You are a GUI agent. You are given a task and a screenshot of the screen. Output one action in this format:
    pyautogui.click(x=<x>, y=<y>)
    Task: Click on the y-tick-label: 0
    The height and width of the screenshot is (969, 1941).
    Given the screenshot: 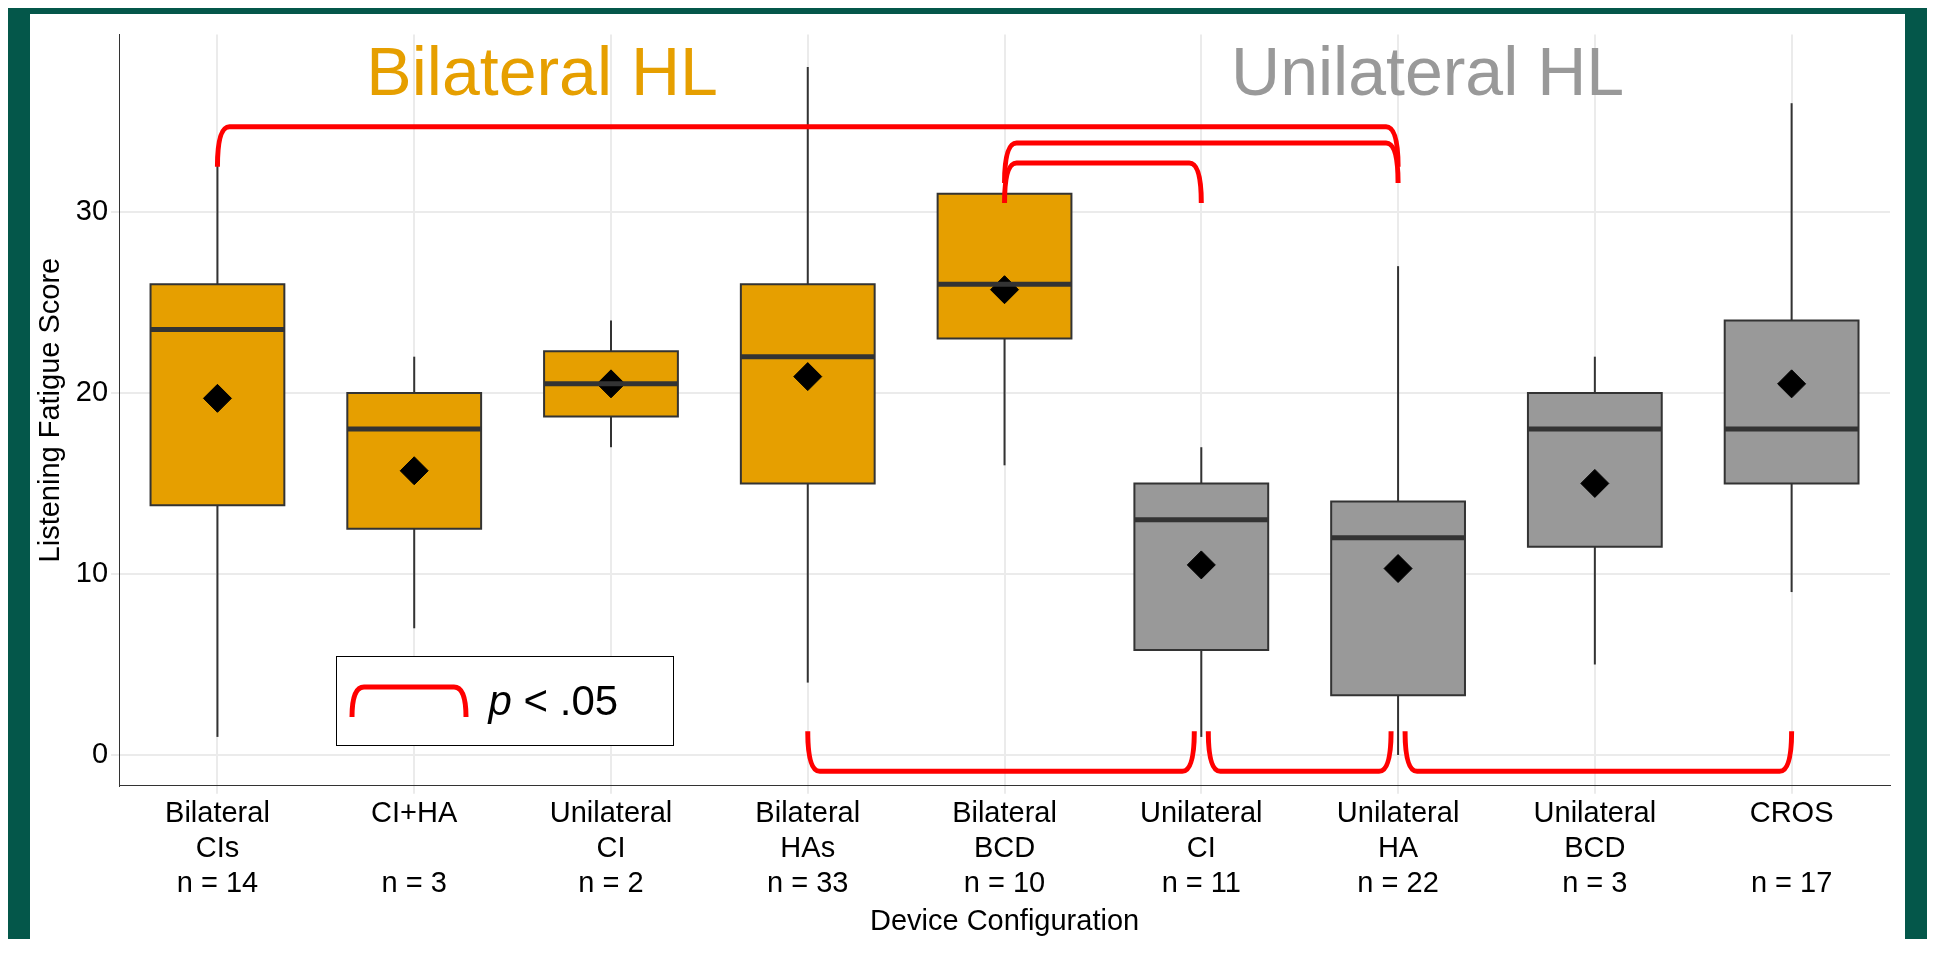 What is the action you would take?
    pyautogui.click(x=100, y=753)
    